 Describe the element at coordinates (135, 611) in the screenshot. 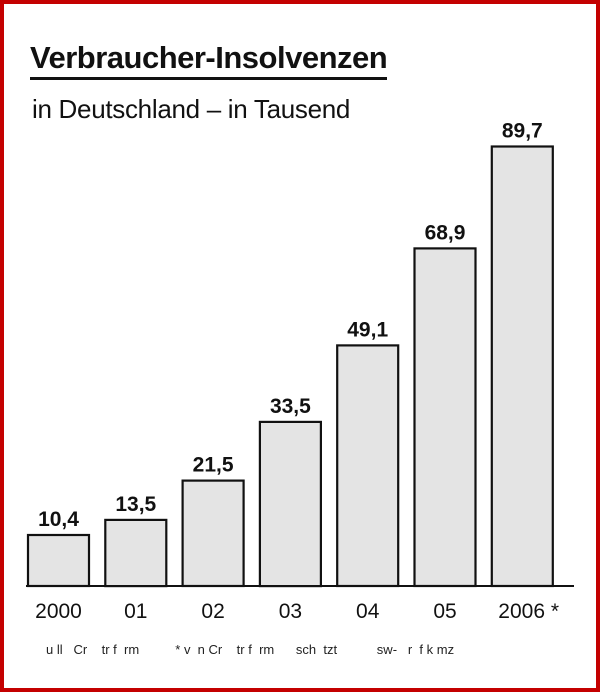

I see `category-label: 01` at that location.